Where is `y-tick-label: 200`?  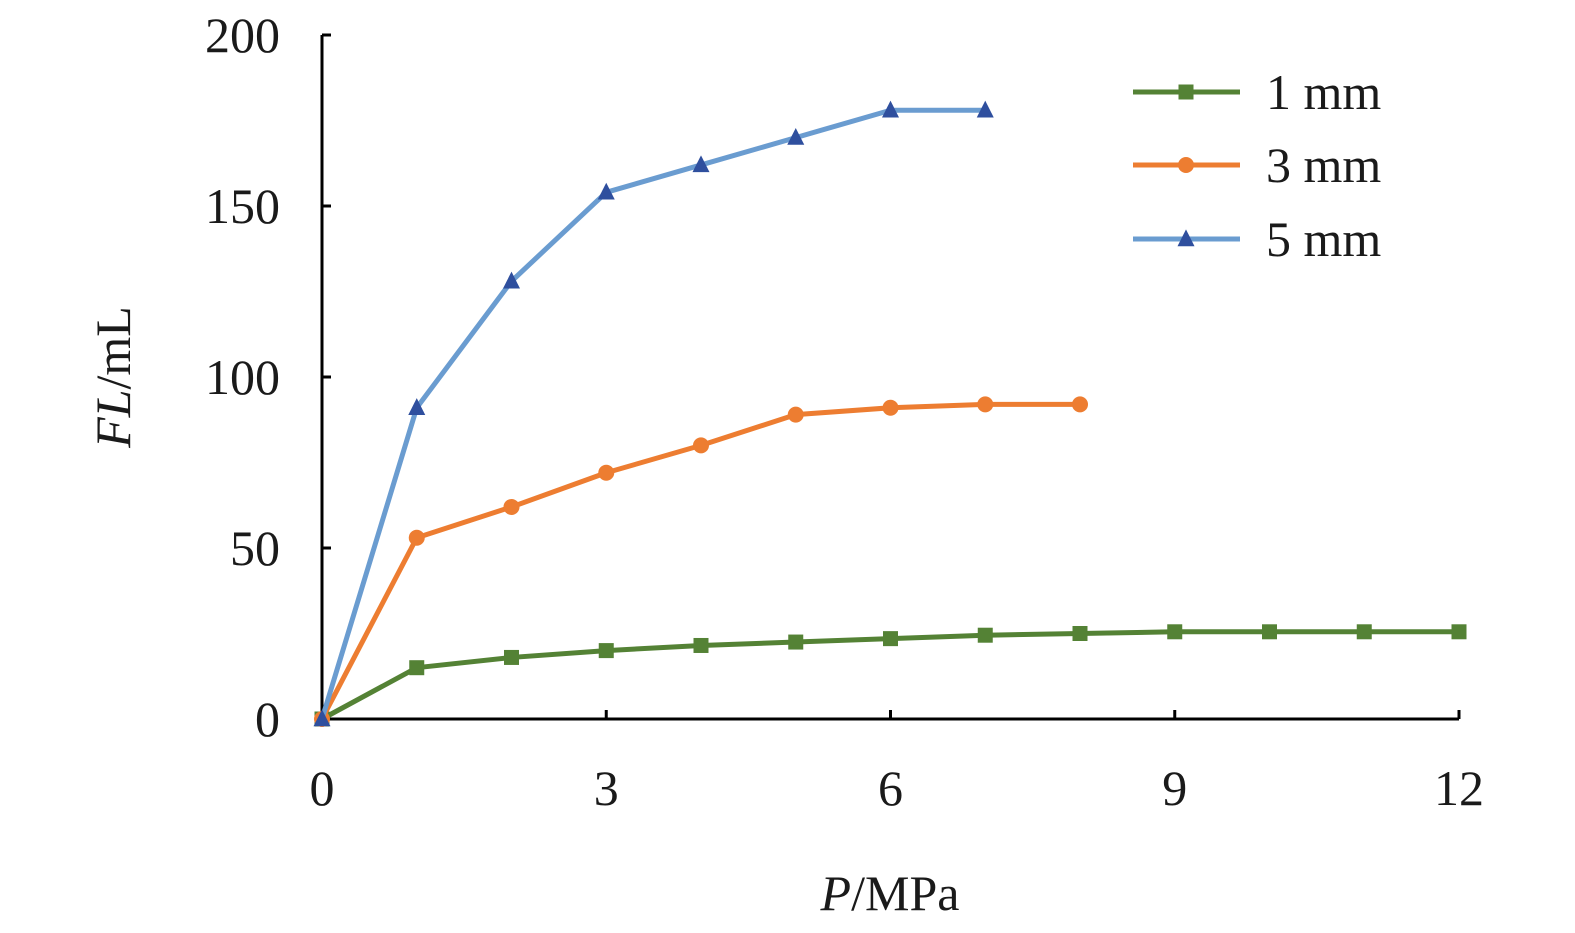 y-tick-label: 200 is located at coordinates (242, 35).